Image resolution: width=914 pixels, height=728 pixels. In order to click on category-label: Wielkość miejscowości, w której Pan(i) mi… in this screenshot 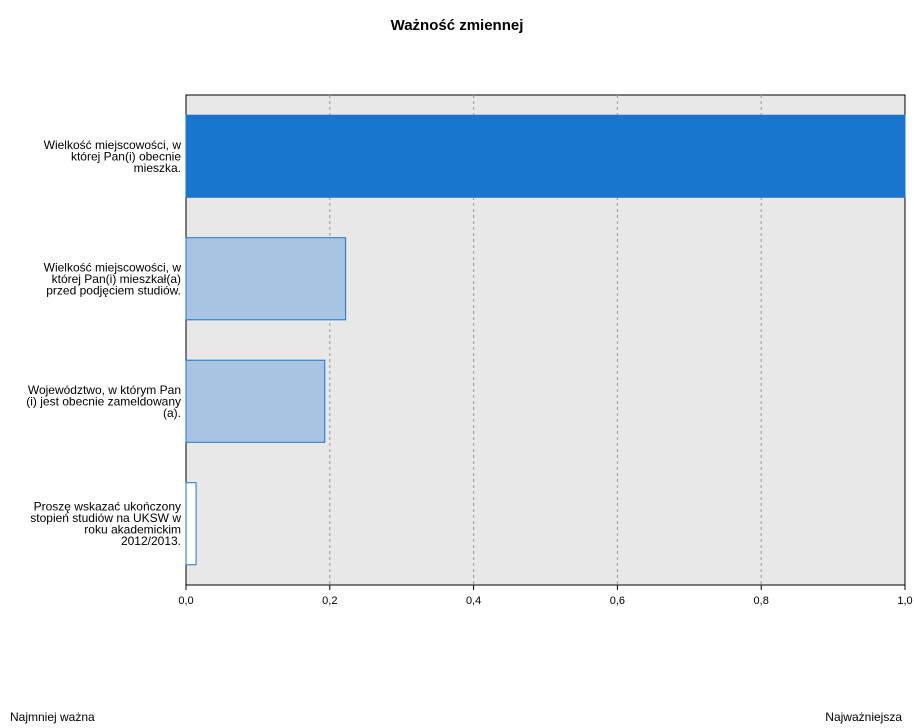, I will do `click(113, 278)`.